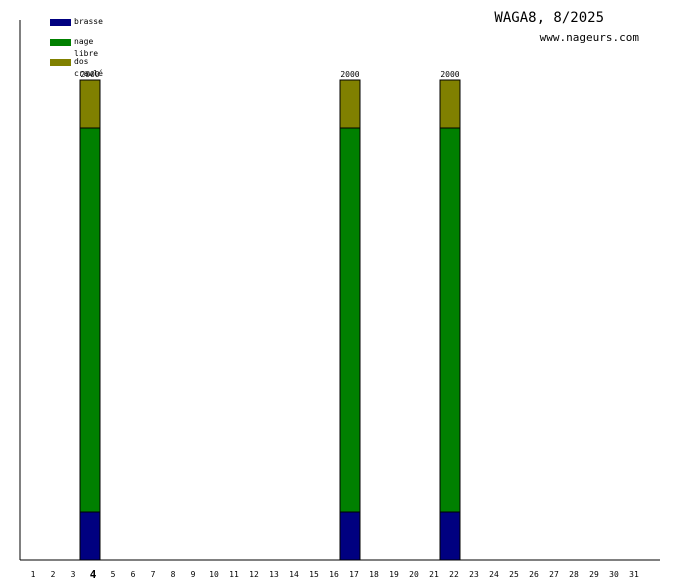  Describe the element at coordinates (133, 574) in the screenshot. I see `x-tick-label-6: 6` at that location.